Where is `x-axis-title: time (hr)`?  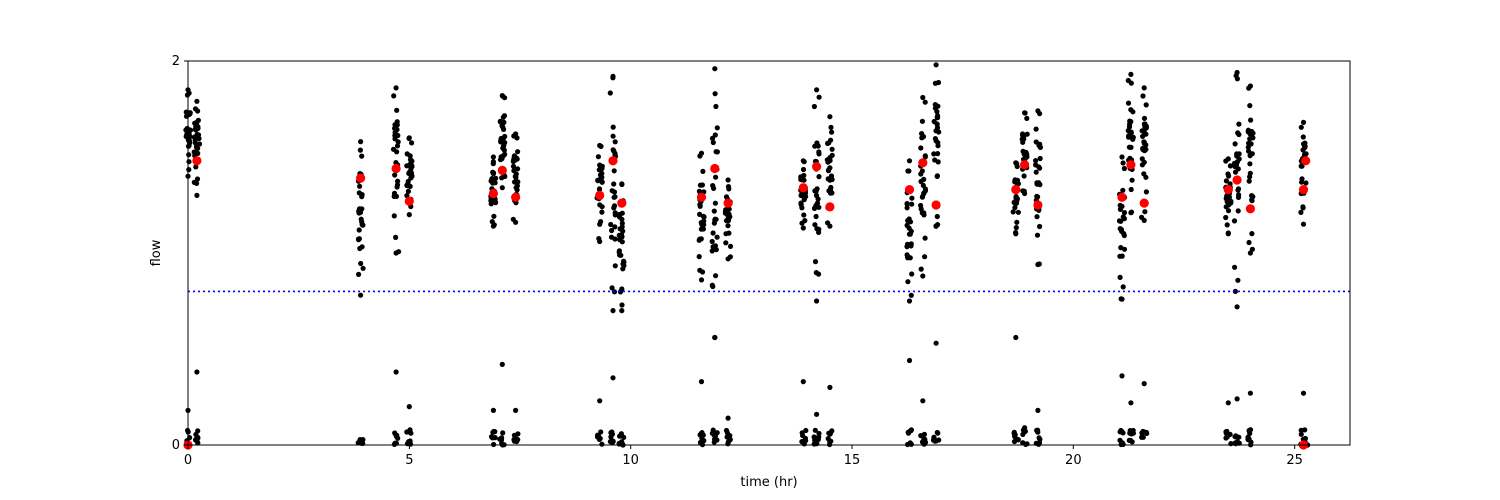
x-axis-title: time (hr) is located at coordinates (768, 482).